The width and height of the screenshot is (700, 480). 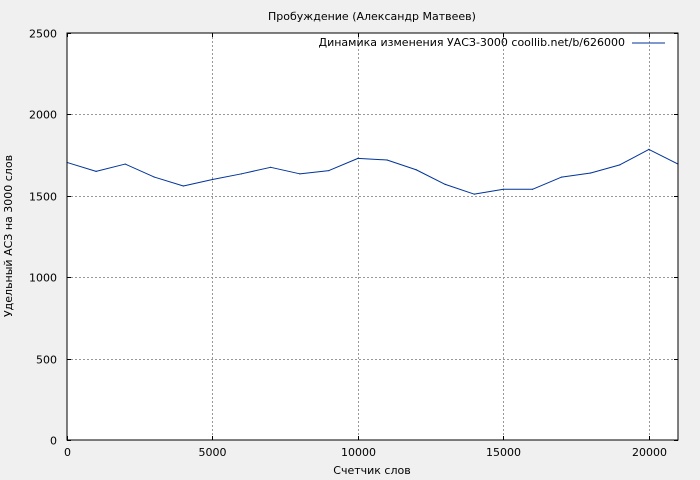 What do you see at coordinates (43, 34) in the screenshot?
I see `y-tick-label: 2500` at bounding box center [43, 34].